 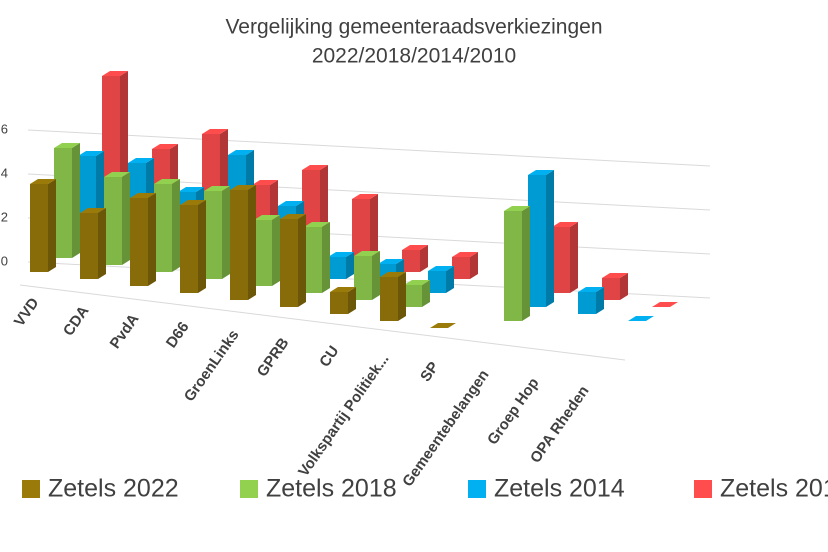 I want to click on grid-line, so click(x=369, y=148).